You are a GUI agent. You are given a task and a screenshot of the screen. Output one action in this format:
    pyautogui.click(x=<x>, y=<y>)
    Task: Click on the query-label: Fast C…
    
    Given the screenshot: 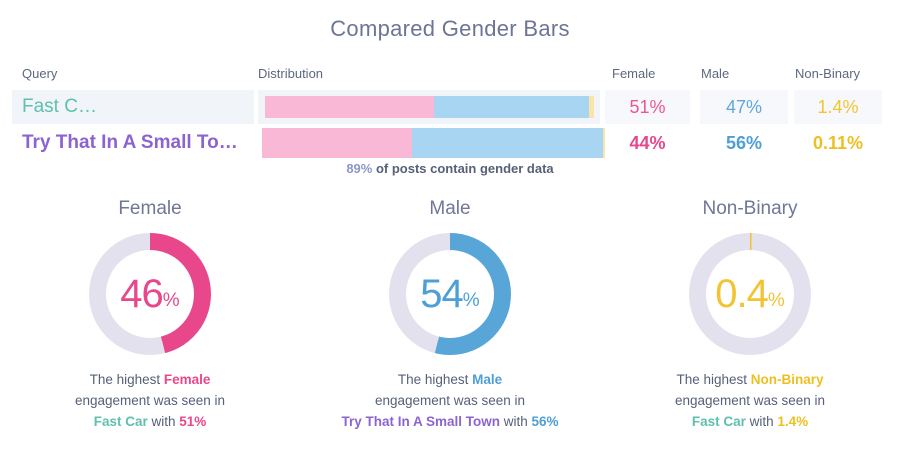 What is the action you would take?
    pyautogui.click(x=59, y=106)
    